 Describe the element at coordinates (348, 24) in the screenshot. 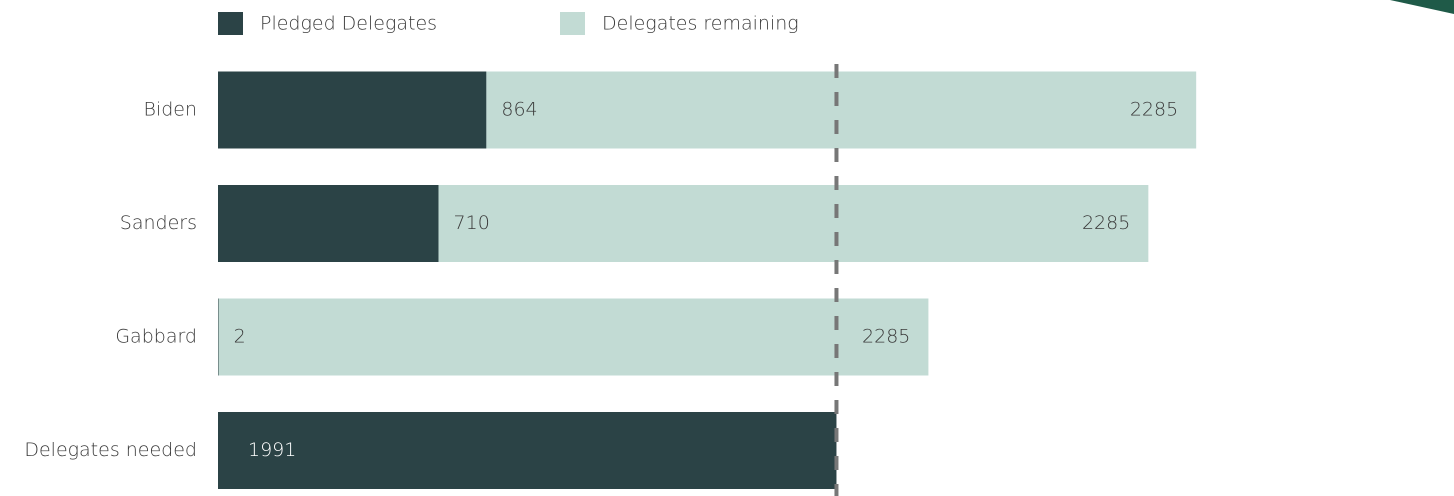

I see `legend-label: Pledged Delegates` at that location.